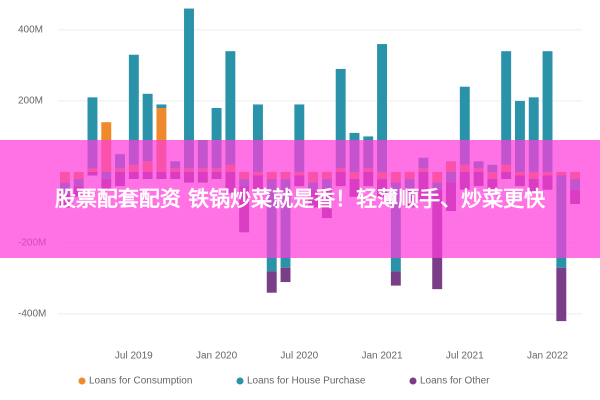 The image size is (600, 400). I want to click on legend-label: Loans for Consumption, so click(140, 381).